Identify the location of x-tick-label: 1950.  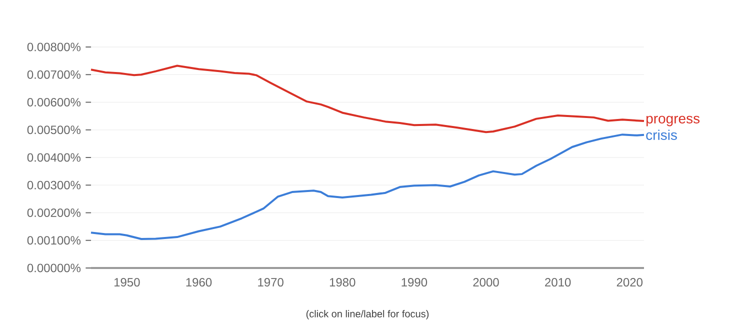
(127, 282).